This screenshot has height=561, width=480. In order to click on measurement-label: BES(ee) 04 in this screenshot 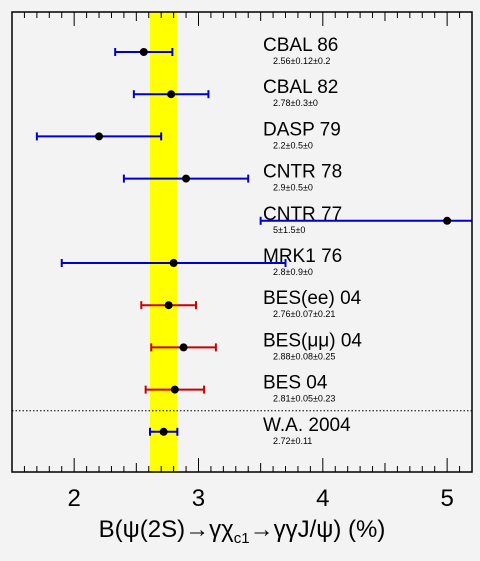, I will do `click(312, 298)`.